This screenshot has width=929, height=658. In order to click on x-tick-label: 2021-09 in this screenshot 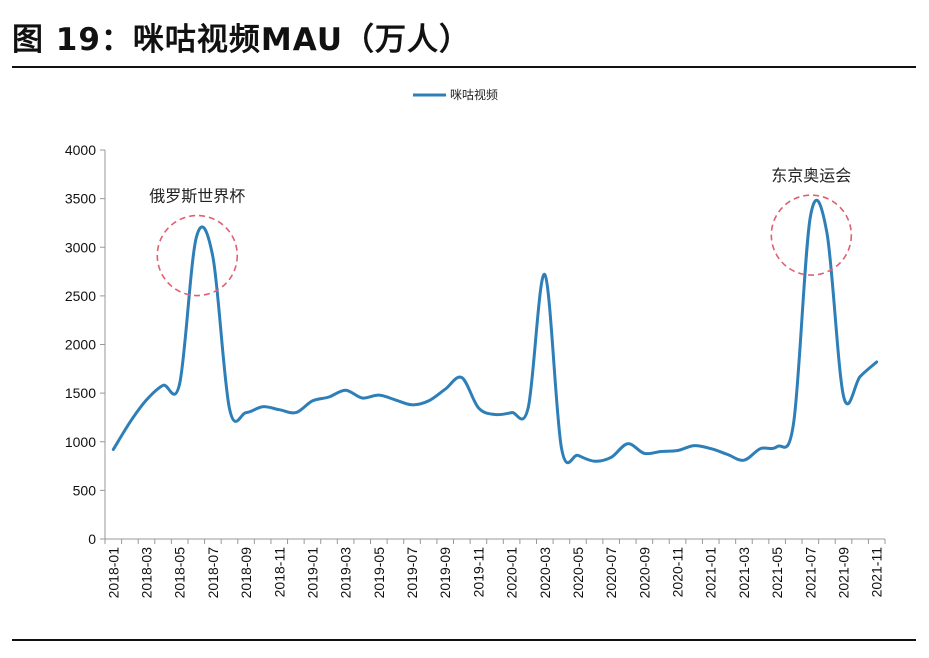, I will do `click(844, 573)`.